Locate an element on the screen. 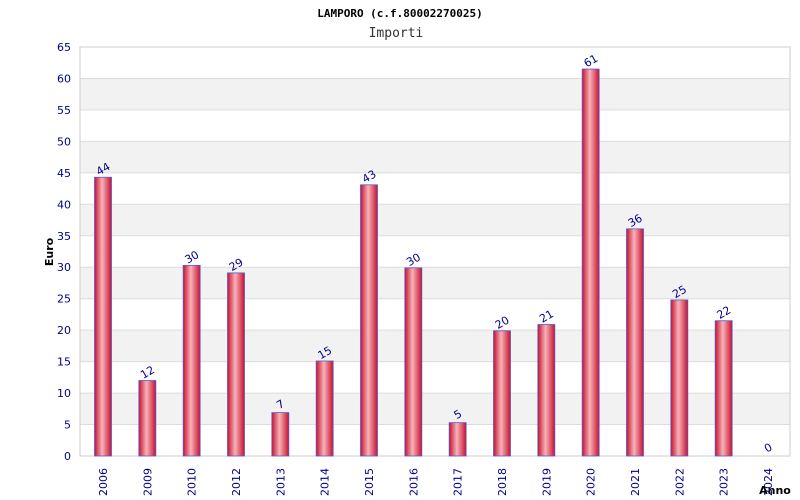  bar-2006 is located at coordinates (103, 316).